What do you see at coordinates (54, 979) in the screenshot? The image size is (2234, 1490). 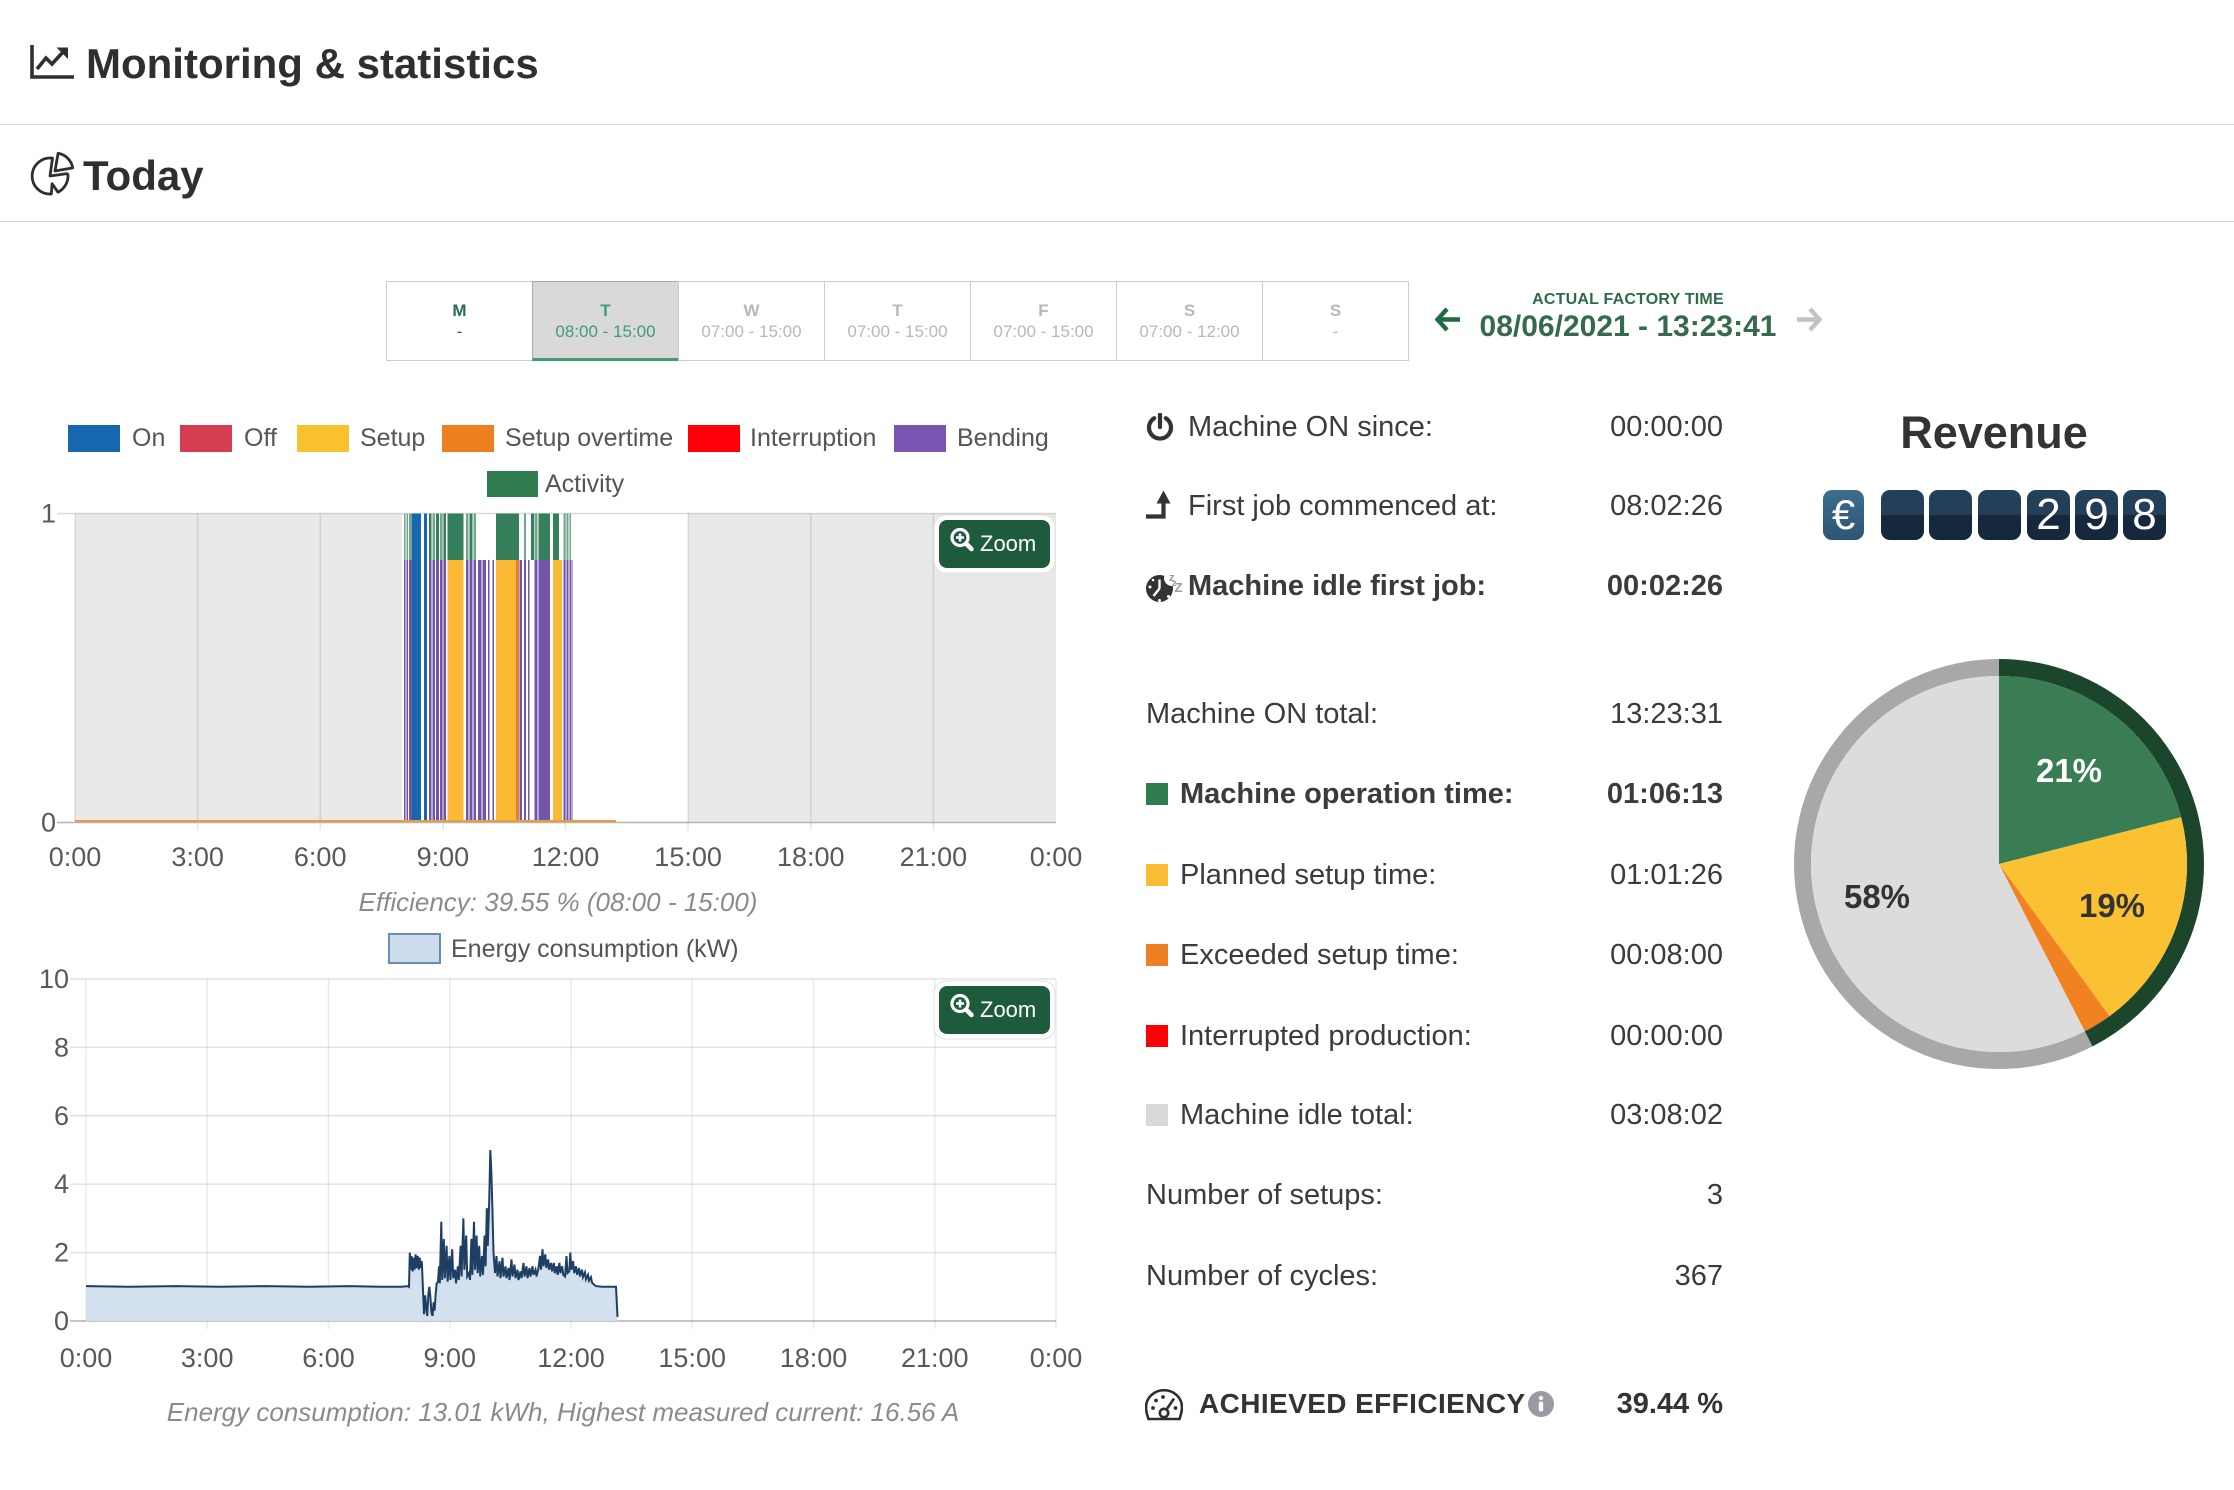 I see `svg-text: 10` at bounding box center [54, 979].